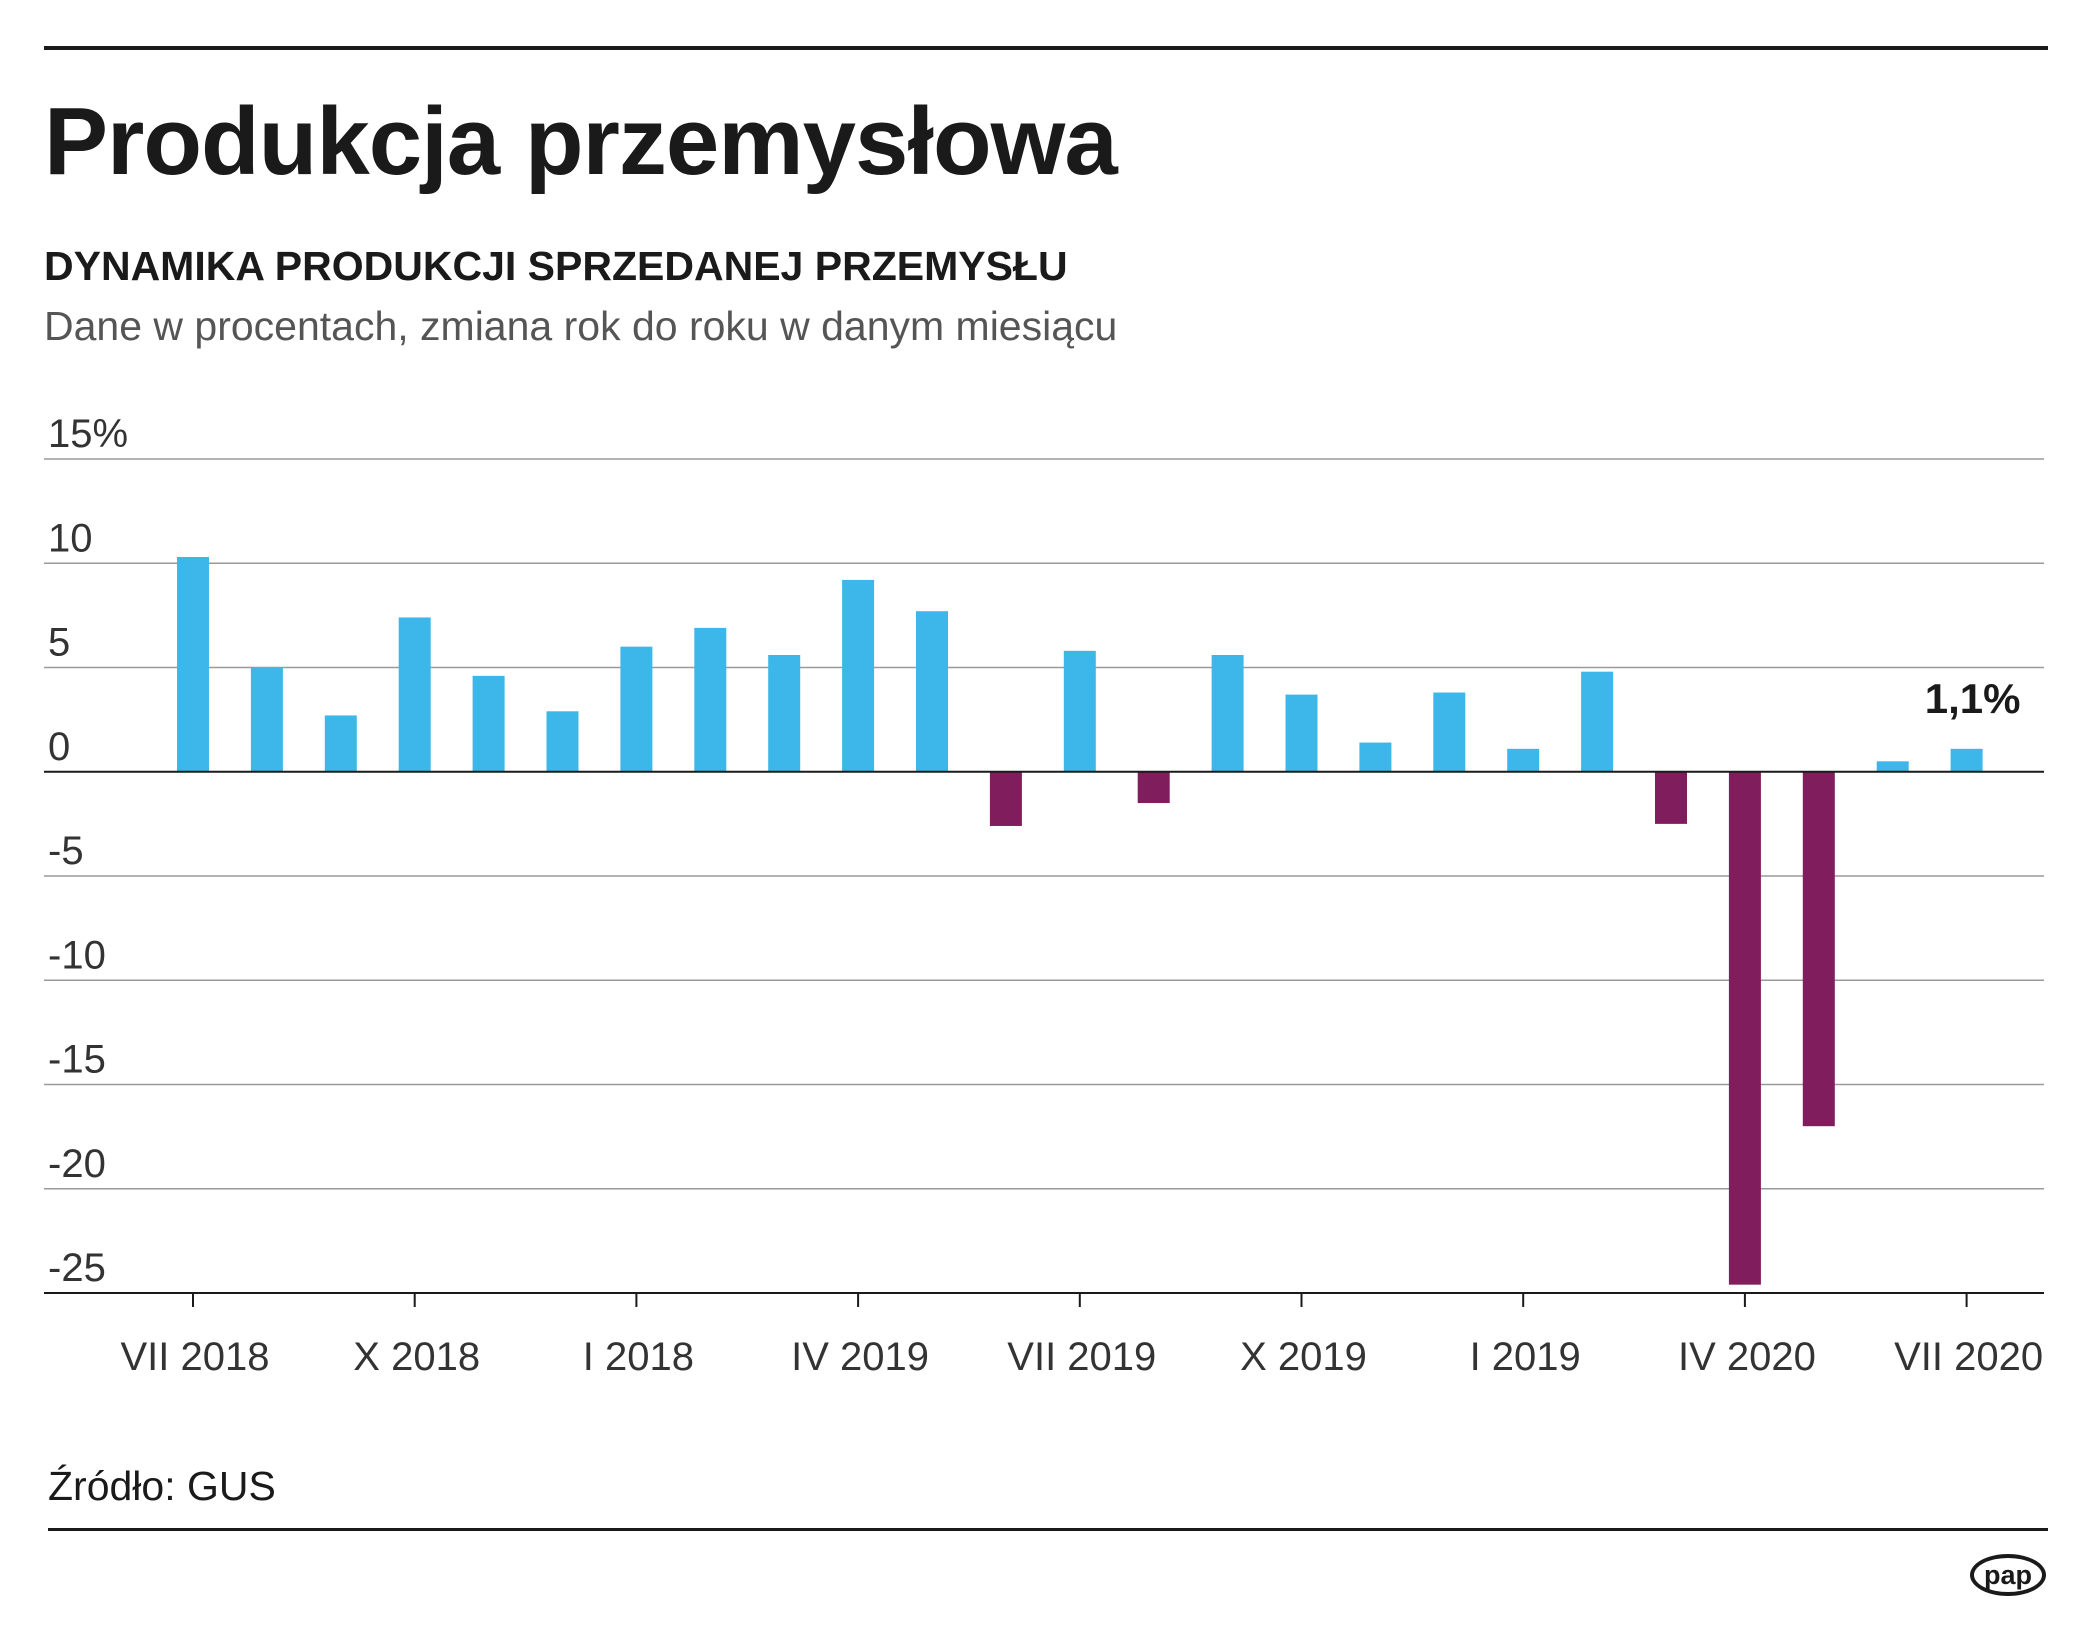 This screenshot has width=2084, height=1626. What do you see at coordinates (77, 955) in the screenshot?
I see `y-tick-label: -10` at bounding box center [77, 955].